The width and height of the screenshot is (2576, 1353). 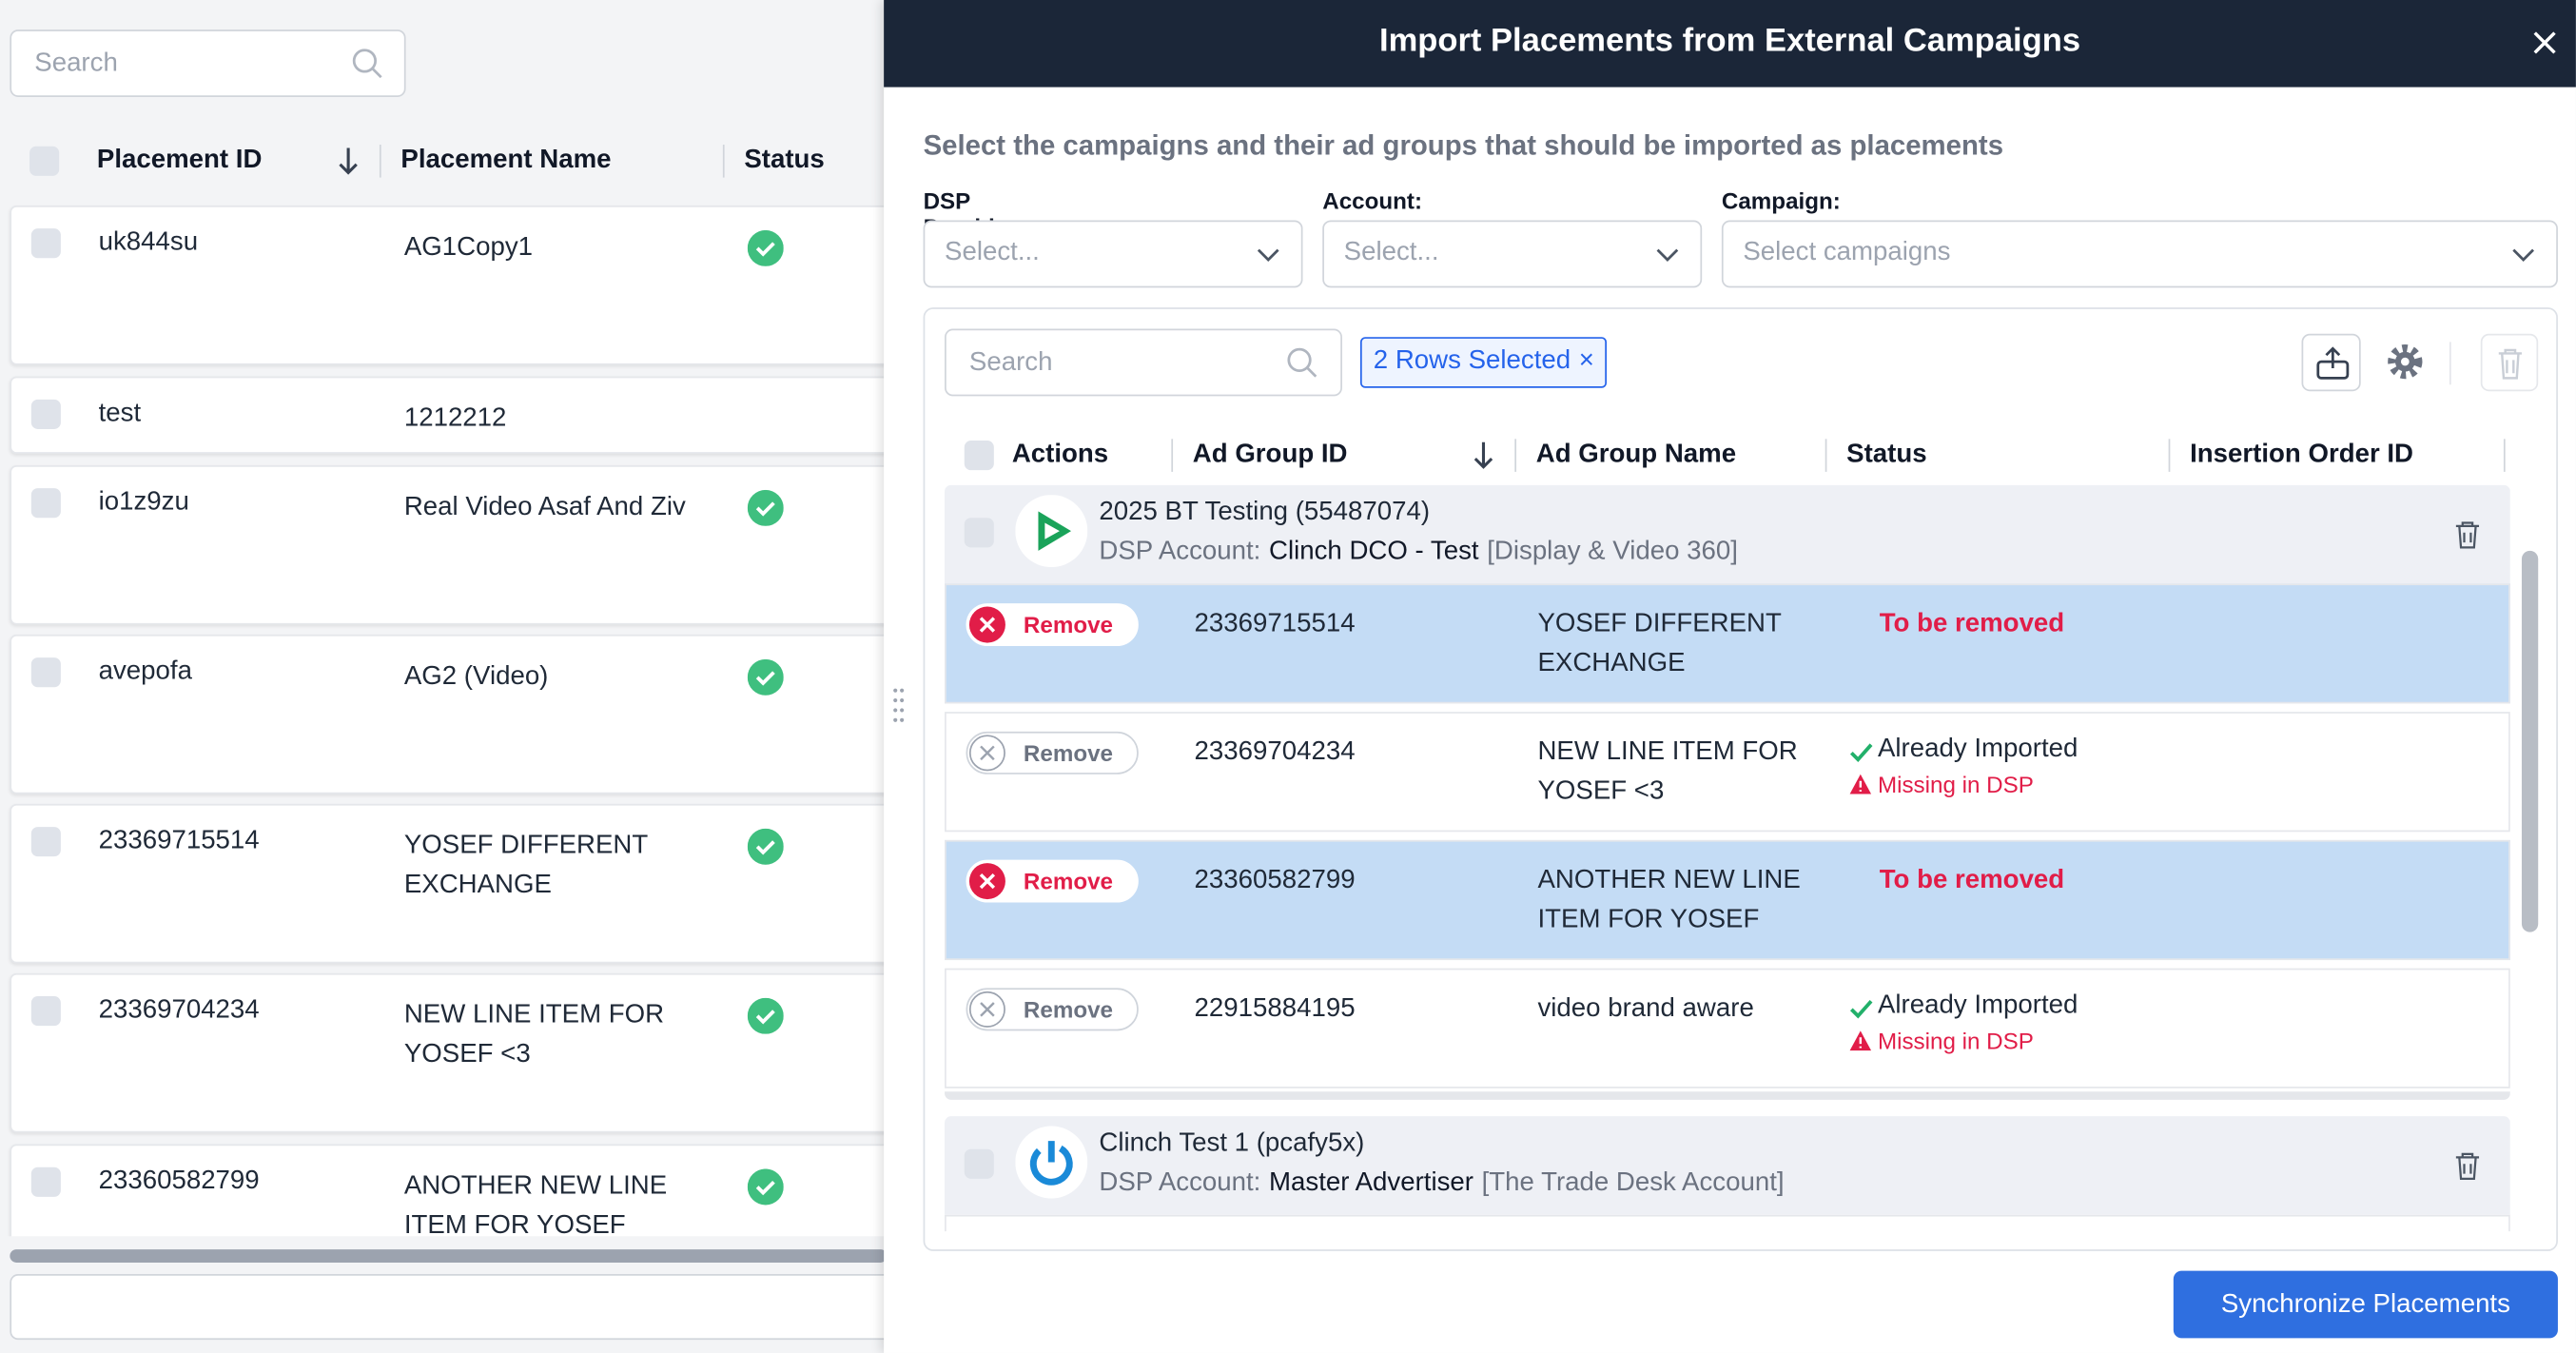 What do you see at coordinates (1268, 259) in the screenshot?
I see `chevron` at bounding box center [1268, 259].